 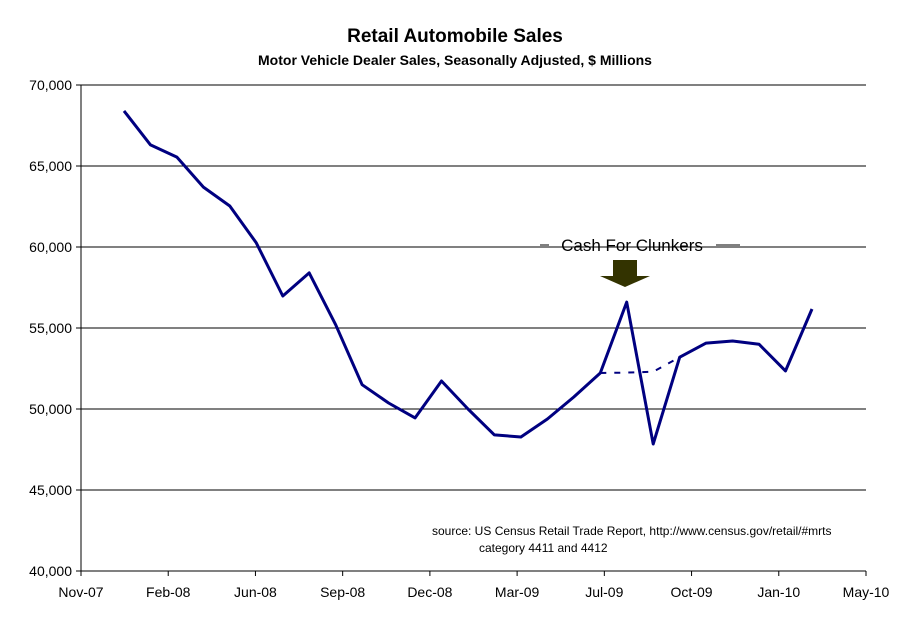 I want to click on x-tick-label: Jun-08, so click(x=255, y=592).